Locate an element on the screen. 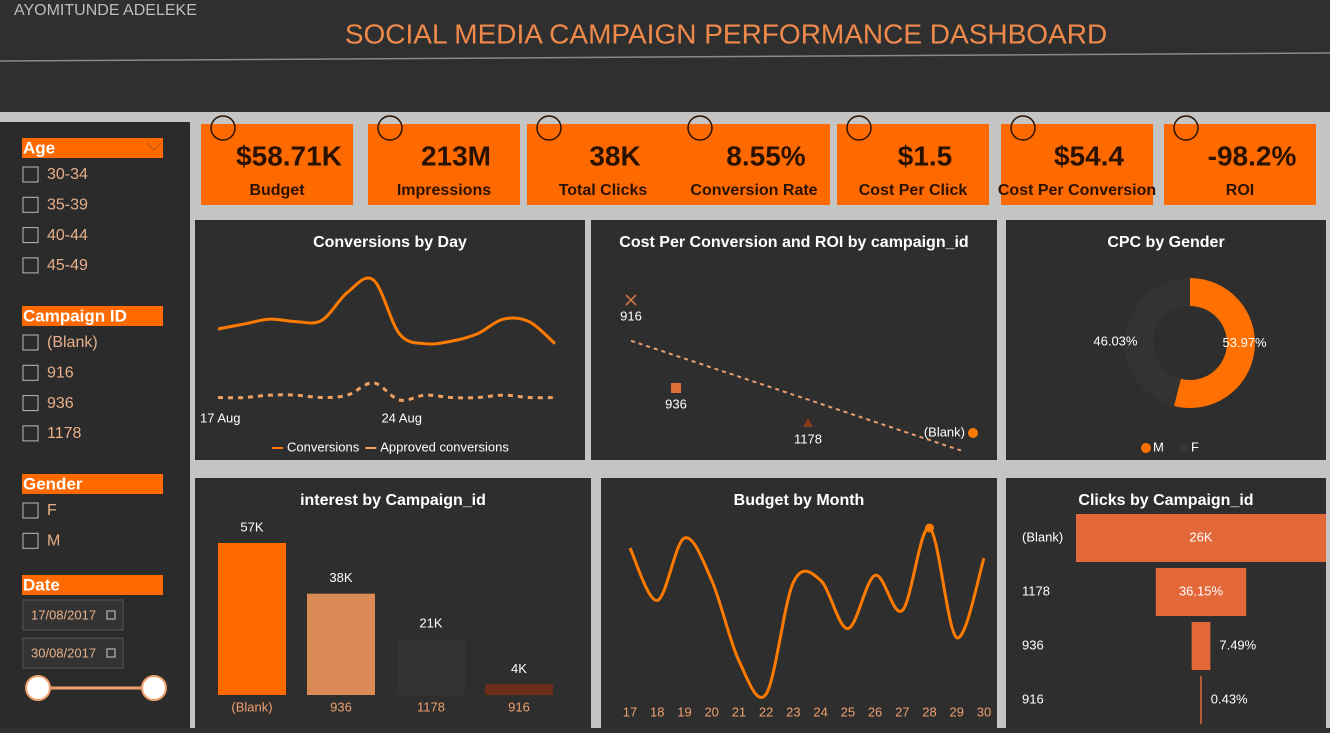  category-label: 916 is located at coordinates (1033, 698).